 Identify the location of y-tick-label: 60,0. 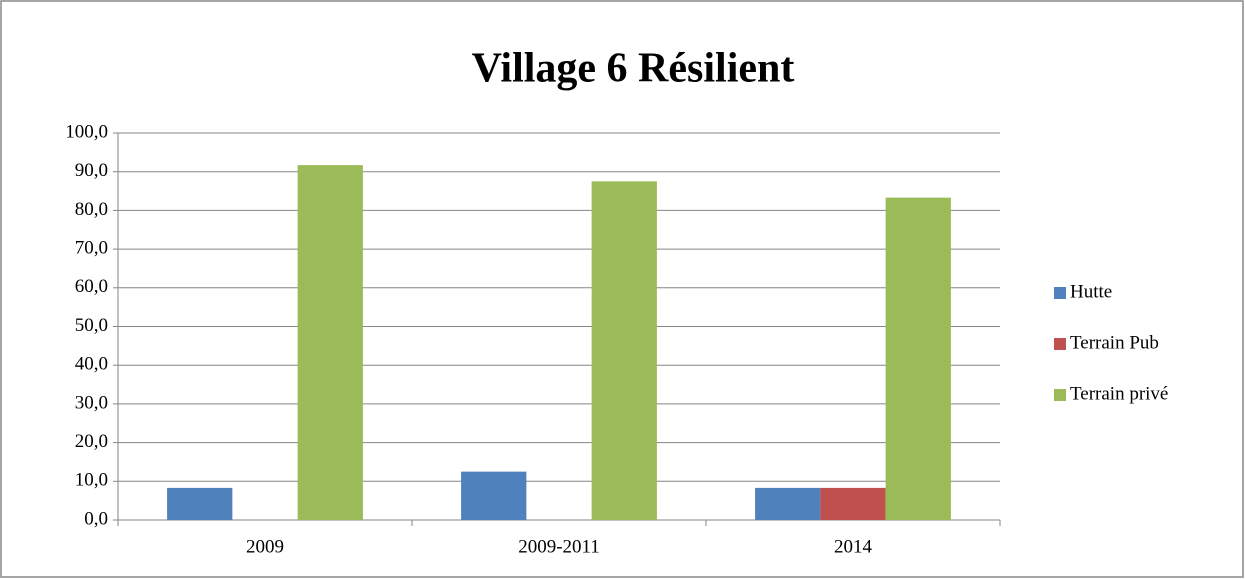
(91, 286).